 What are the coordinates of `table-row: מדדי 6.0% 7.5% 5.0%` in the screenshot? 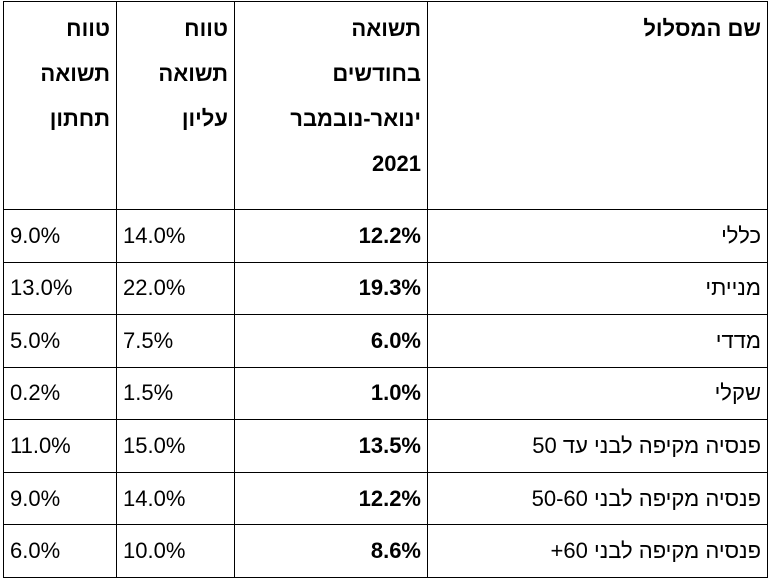 It's located at (385, 341).